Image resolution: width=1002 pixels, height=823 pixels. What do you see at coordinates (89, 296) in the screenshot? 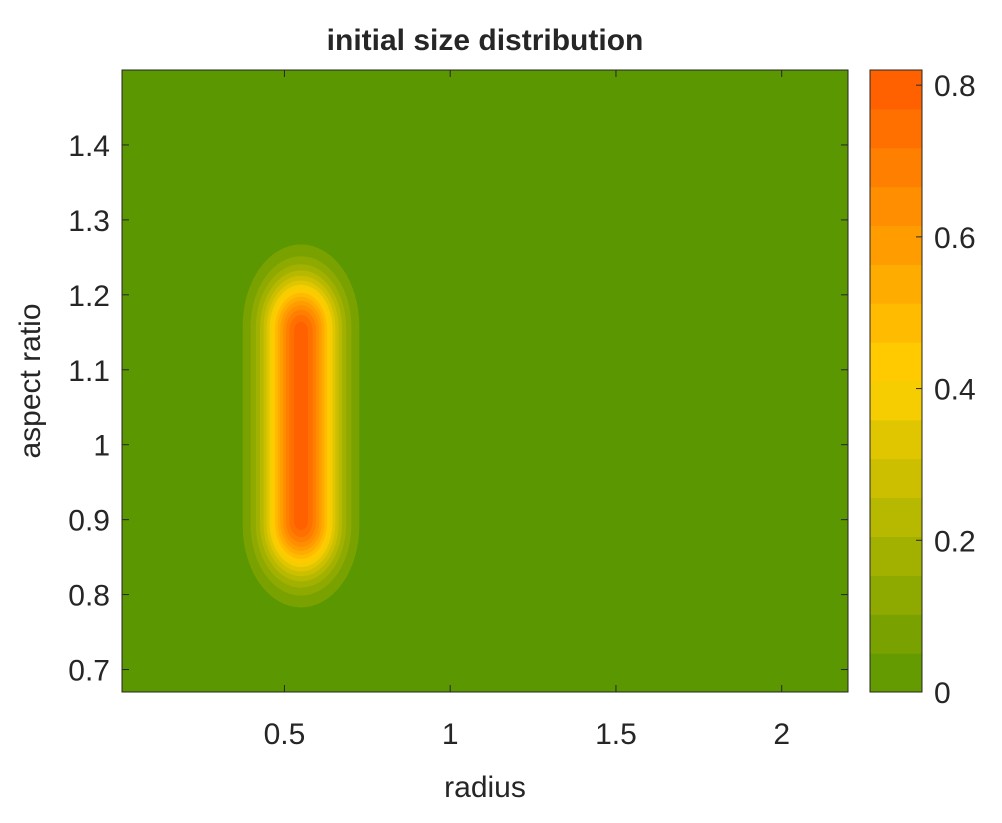
I see `y-tick-label: 1.2` at bounding box center [89, 296].